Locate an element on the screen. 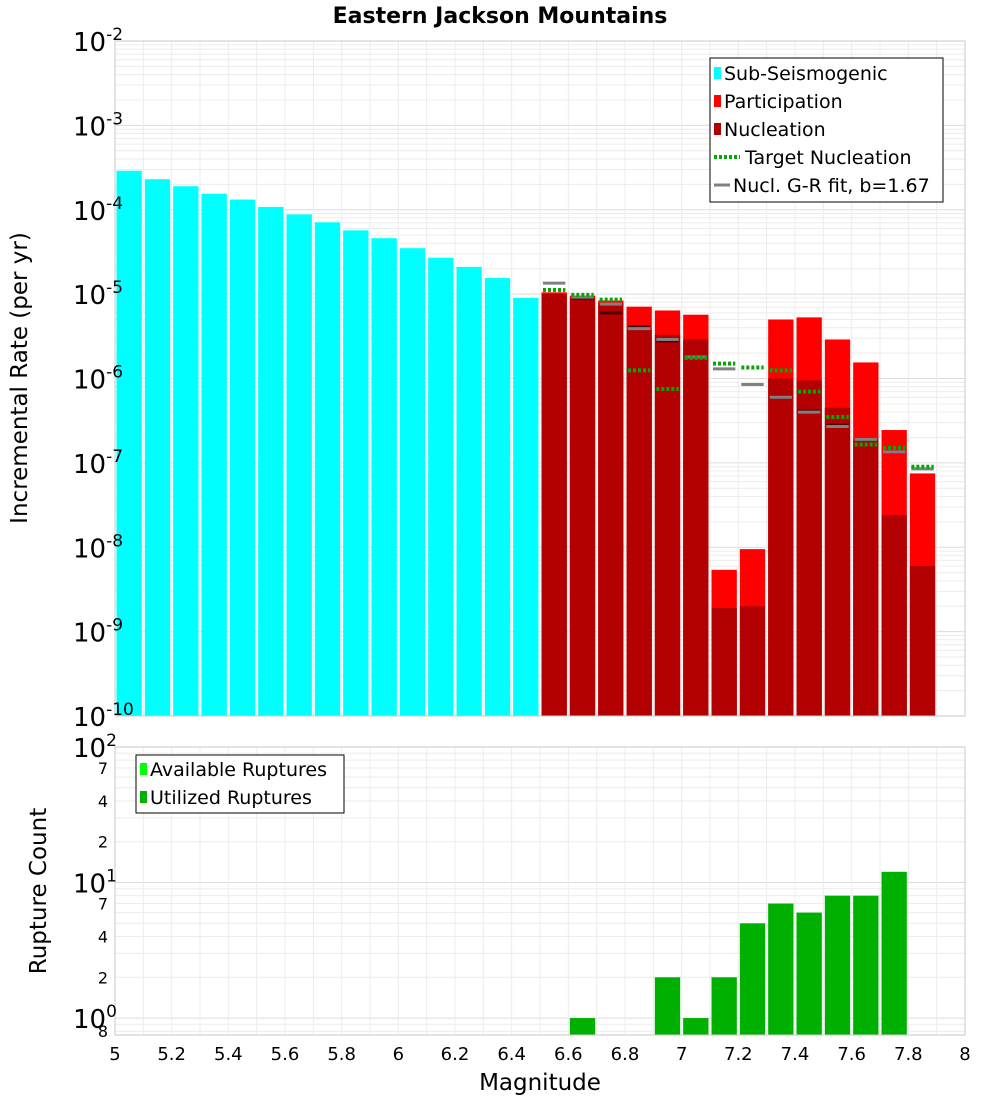 This screenshot has width=1000, height=1100. chart-title: Eastern Jackson Mountains is located at coordinates (500, 16).